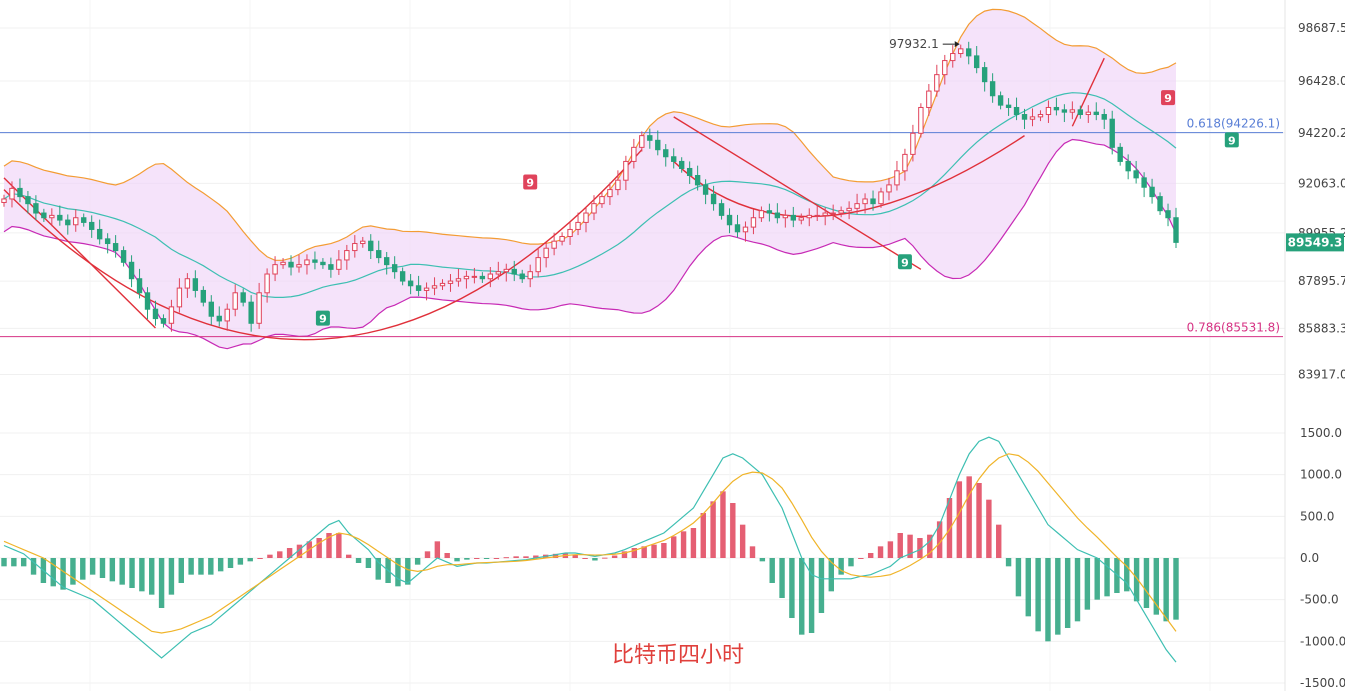 The image size is (1345, 691). I want to click on bottom-arc-curve, so click(323, 245).